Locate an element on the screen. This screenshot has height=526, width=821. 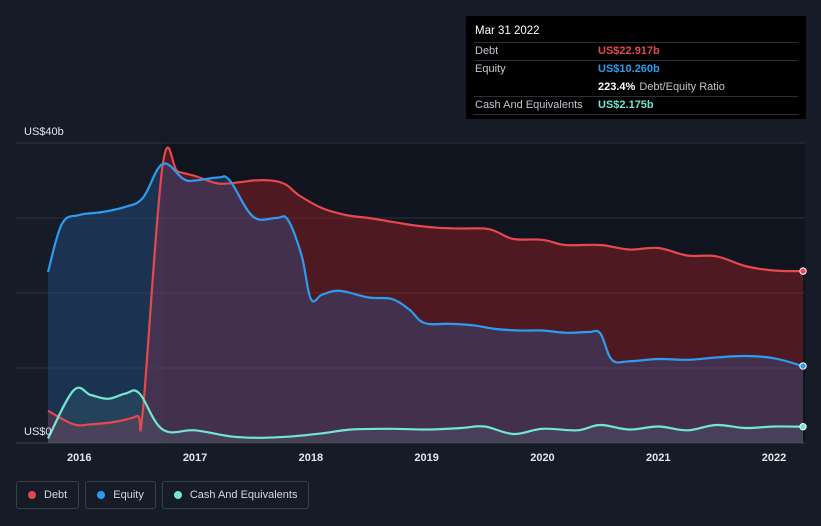
x-tick-label: 2017 is located at coordinates (195, 458).